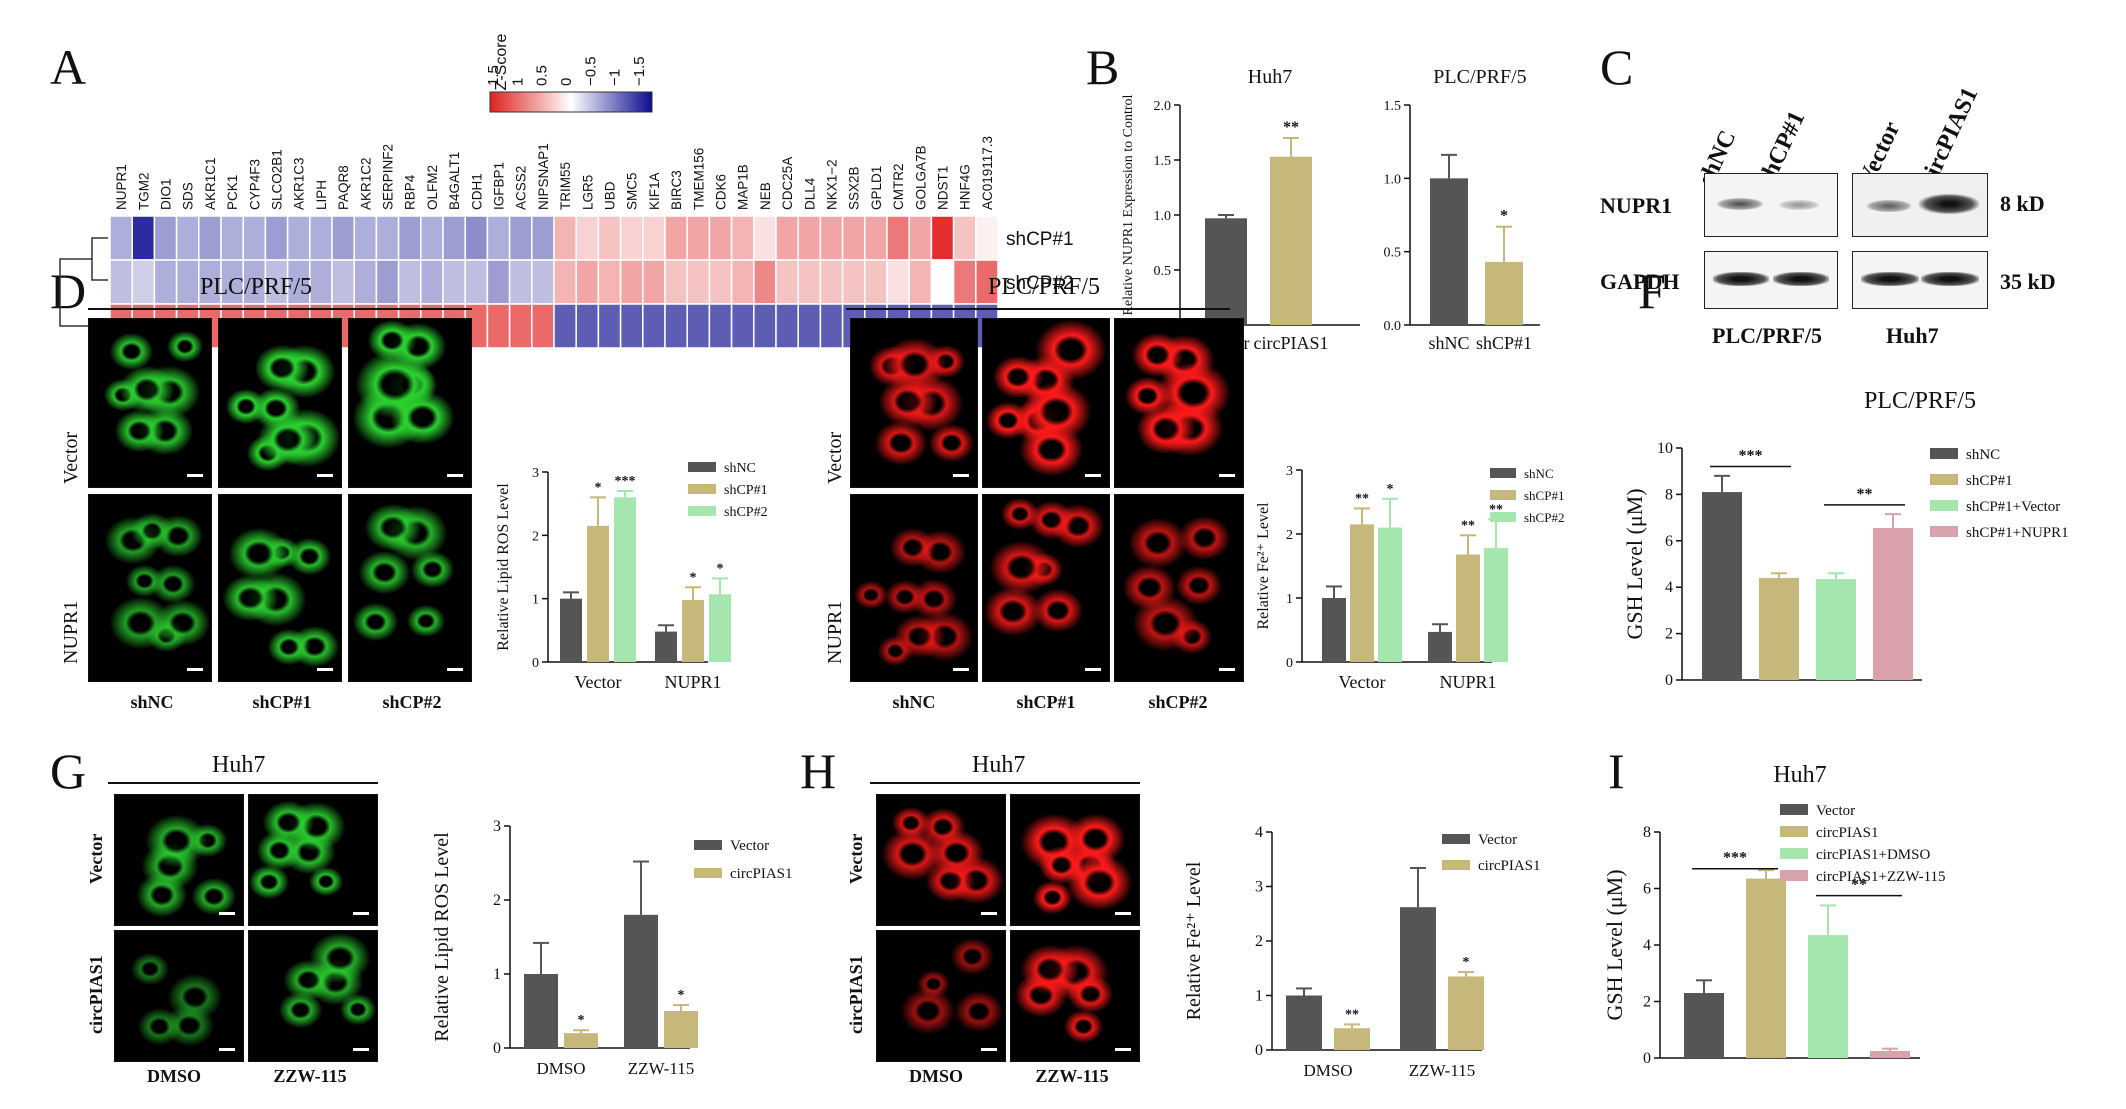 The width and height of the screenshot is (2126, 1109). Describe the element at coordinates (432, 187) in the screenshot. I see `gene-label: OLFM2` at that location.